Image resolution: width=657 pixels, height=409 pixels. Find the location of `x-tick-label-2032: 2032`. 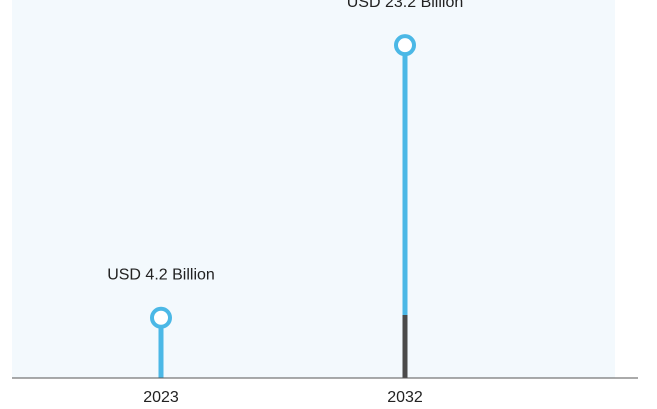

x-tick-label-2032: 2032 is located at coordinates (405, 397).